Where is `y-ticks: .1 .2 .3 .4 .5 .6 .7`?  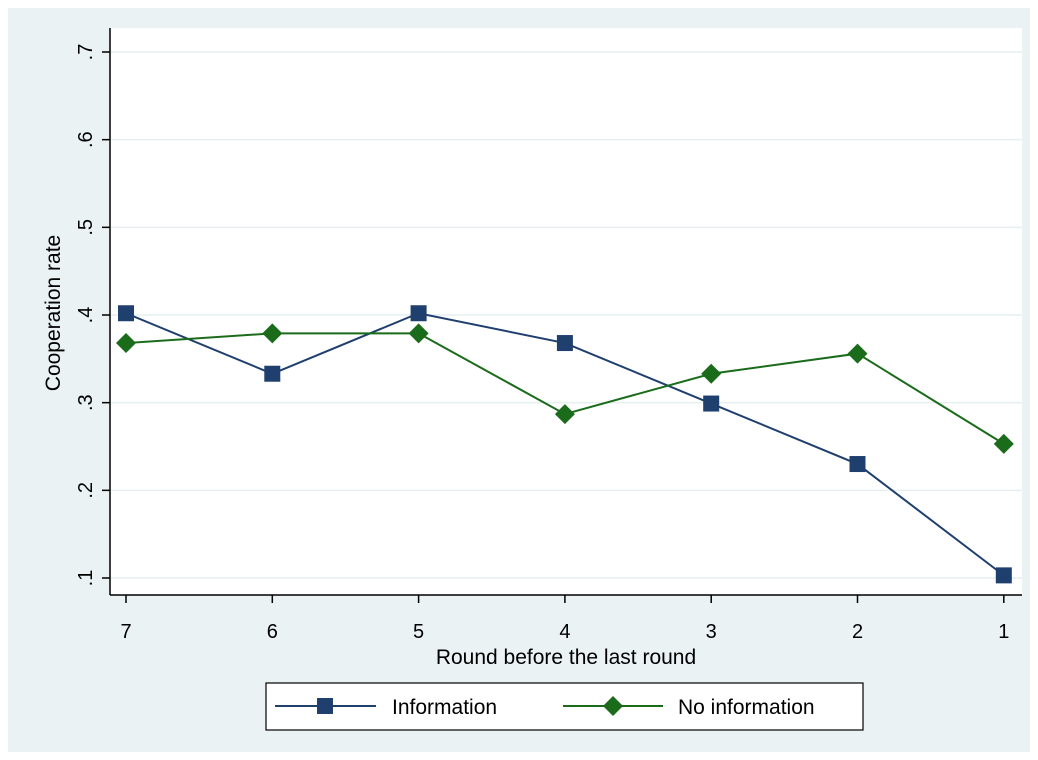
y-ticks: .1 .2 .3 .4 .5 .6 .7 is located at coordinates (92, 315).